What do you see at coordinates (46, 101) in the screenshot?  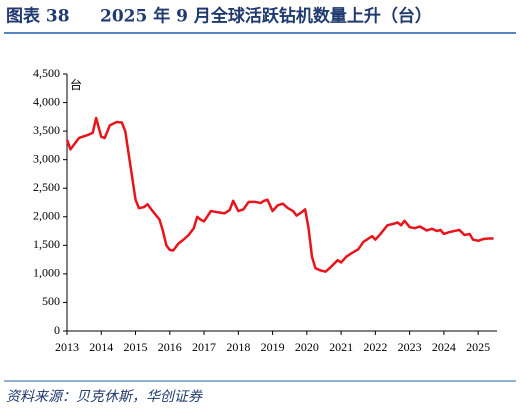 I see `y-tick-label: 4,000` at bounding box center [46, 101].